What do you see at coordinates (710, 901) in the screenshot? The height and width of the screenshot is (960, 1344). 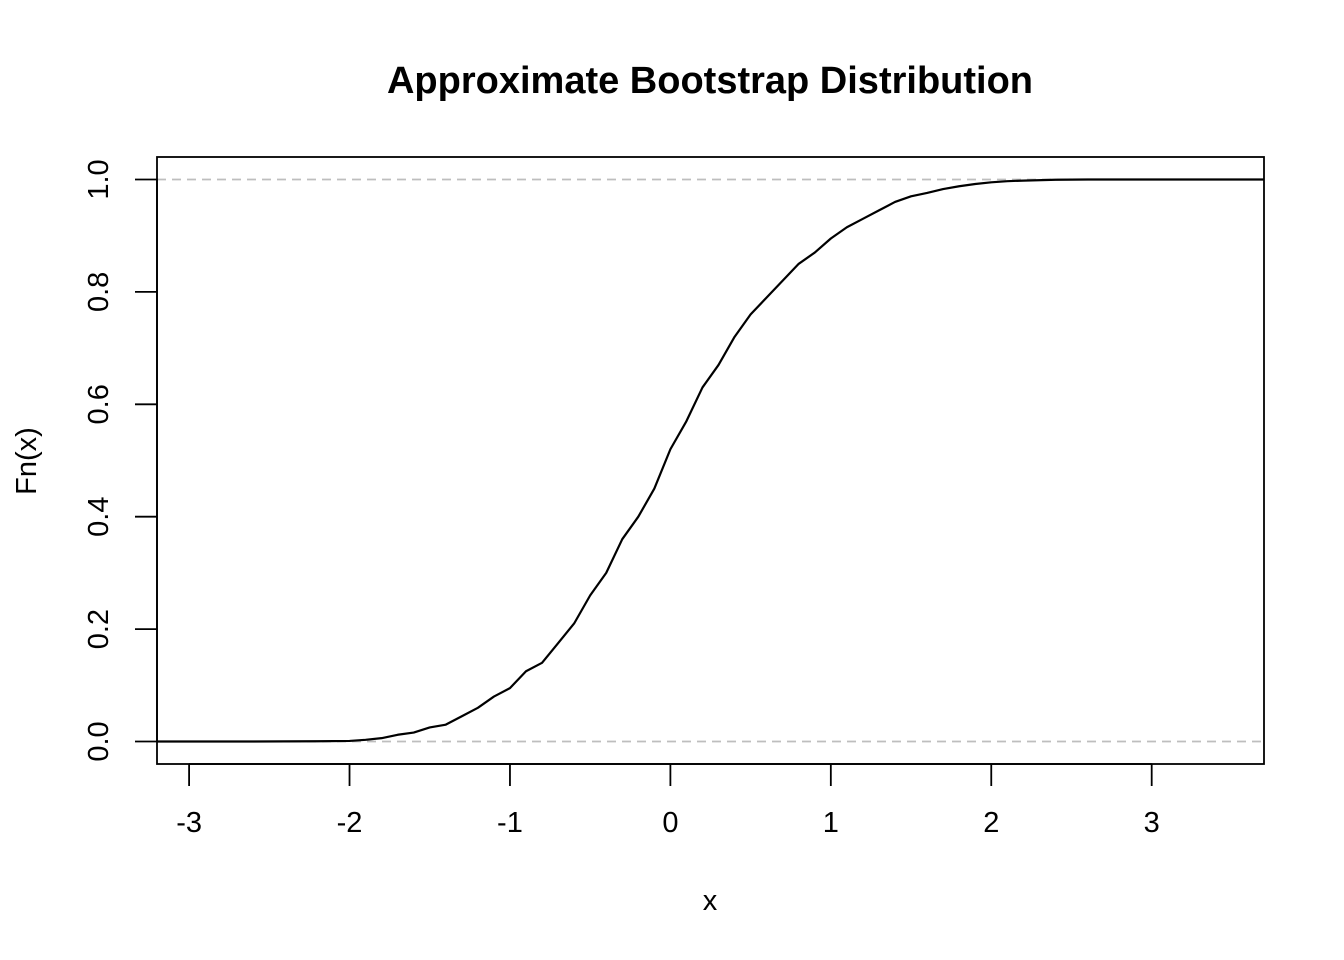 I see `x-axis-label: x` at bounding box center [710, 901].